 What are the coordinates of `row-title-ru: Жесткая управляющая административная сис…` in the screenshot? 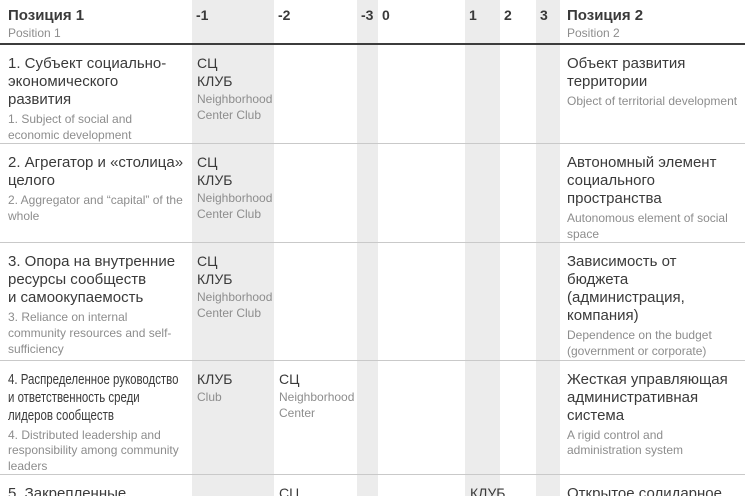 It's located at (647, 397).